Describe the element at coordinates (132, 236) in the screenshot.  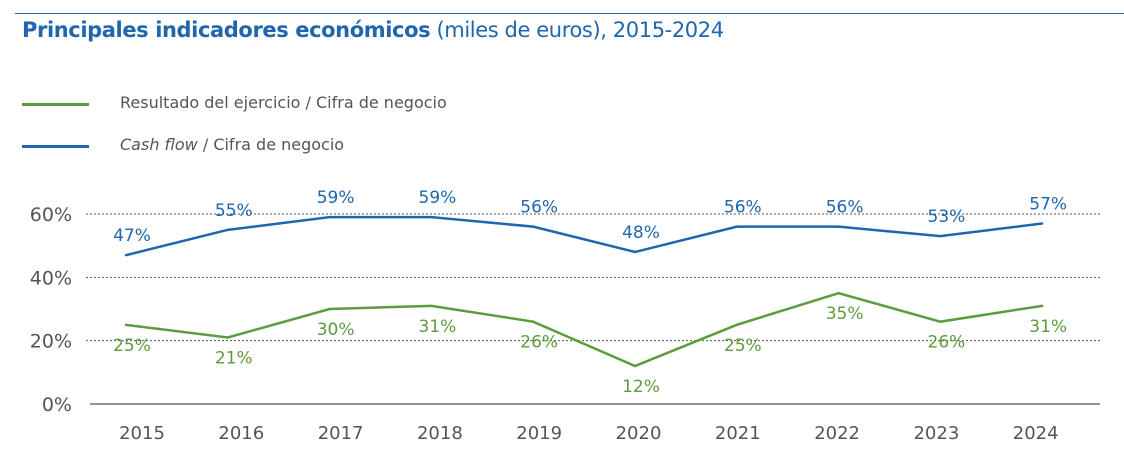
I see `data-label: 47%` at that location.